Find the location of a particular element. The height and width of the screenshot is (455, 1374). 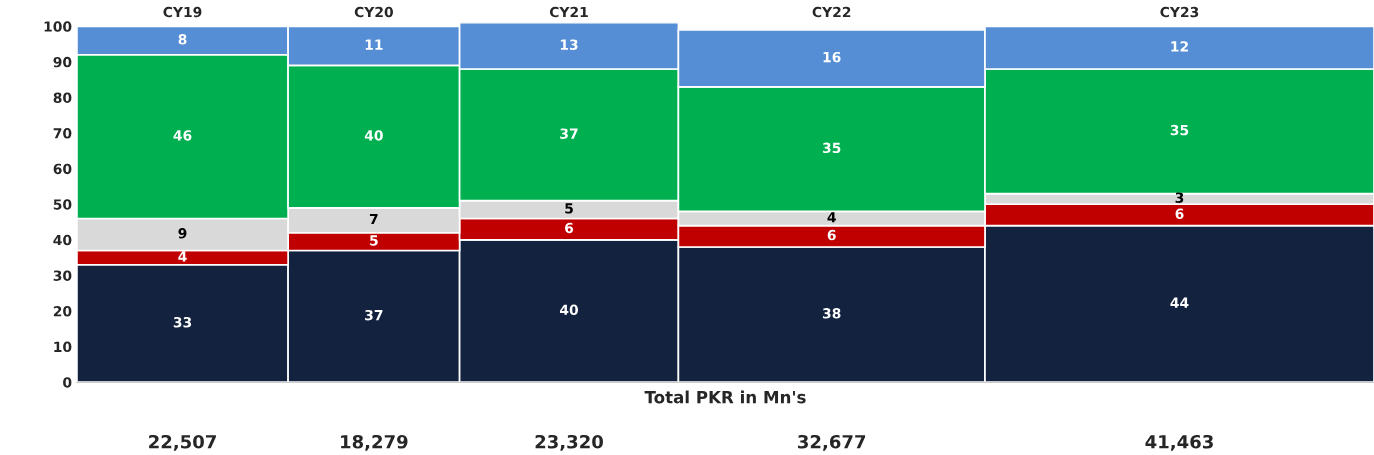

x-tick-label: CY19 is located at coordinates (182, 12).